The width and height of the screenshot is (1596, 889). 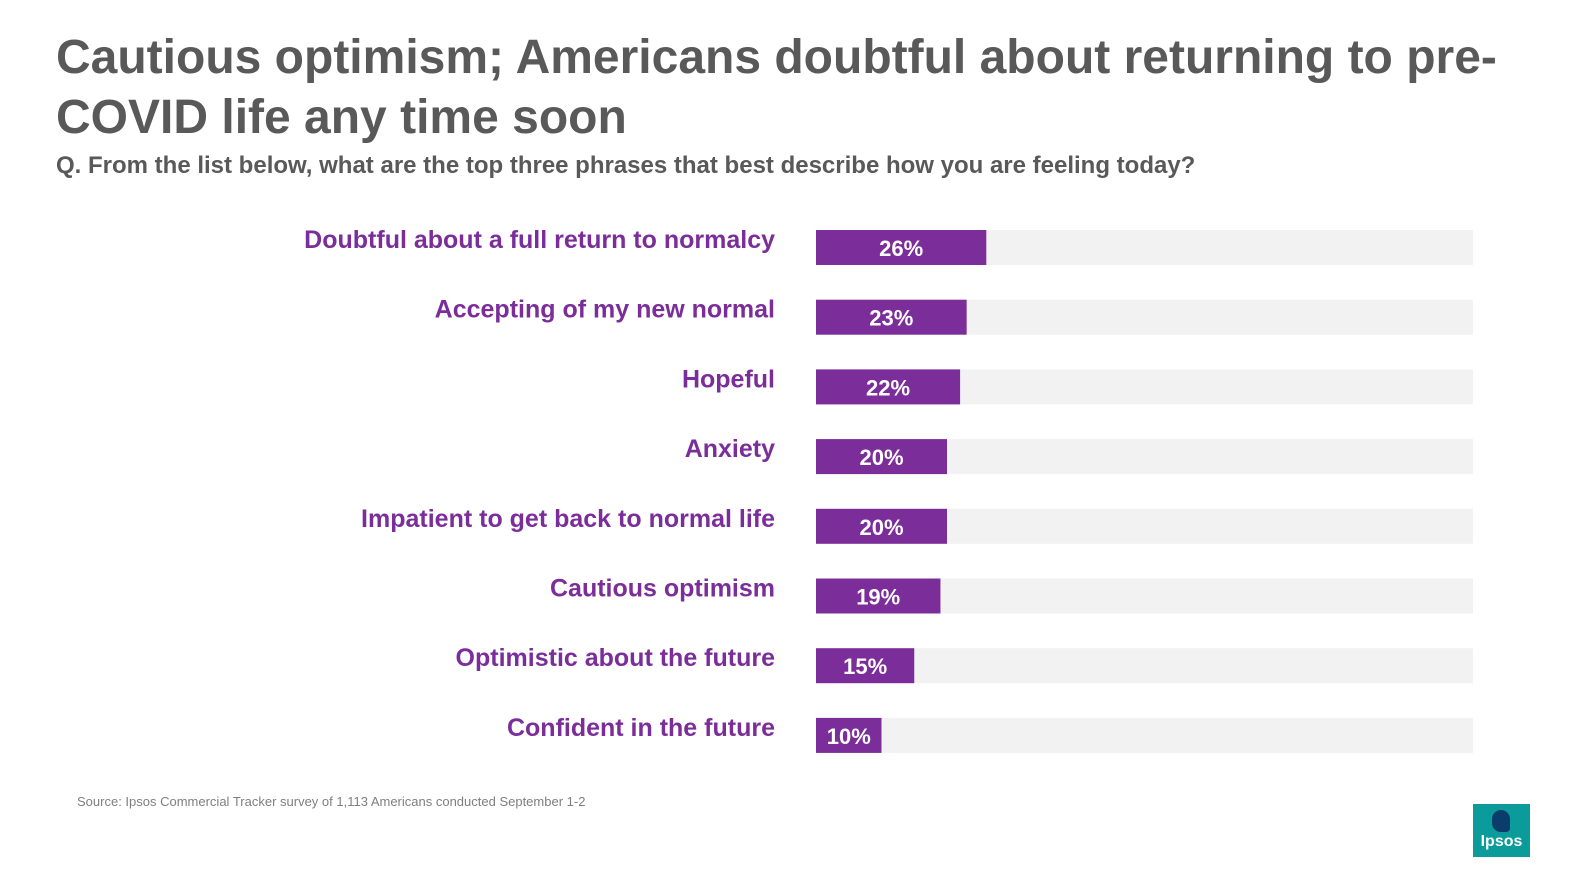 What do you see at coordinates (662, 589) in the screenshot?
I see `category-label: Cautious optimism` at bounding box center [662, 589].